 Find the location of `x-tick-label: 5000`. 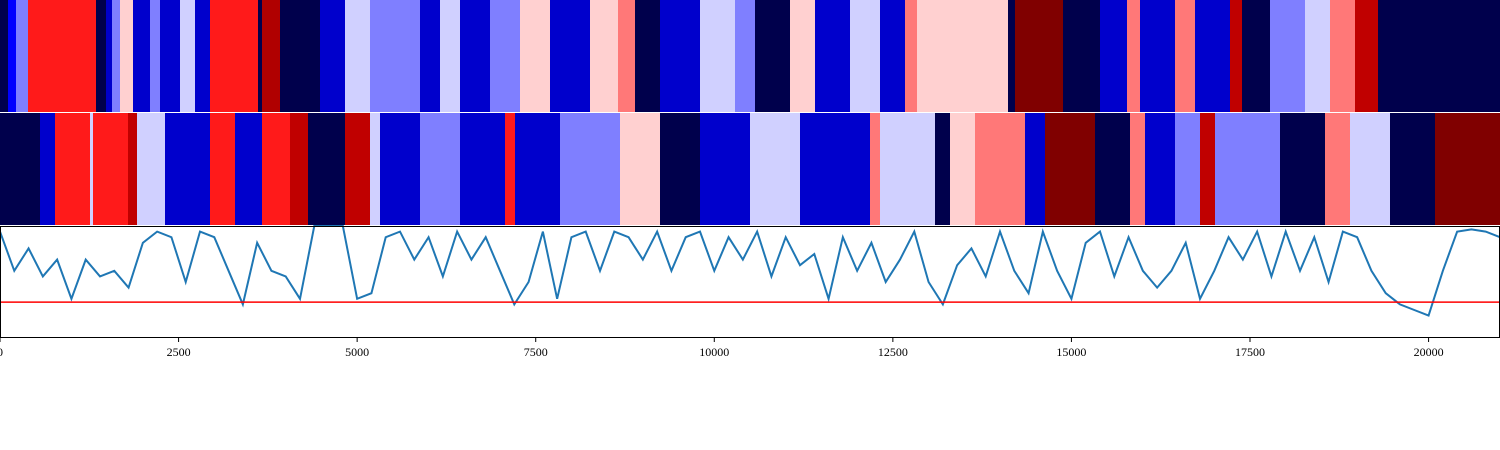

x-tick-label: 5000 is located at coordinates (357, 352).